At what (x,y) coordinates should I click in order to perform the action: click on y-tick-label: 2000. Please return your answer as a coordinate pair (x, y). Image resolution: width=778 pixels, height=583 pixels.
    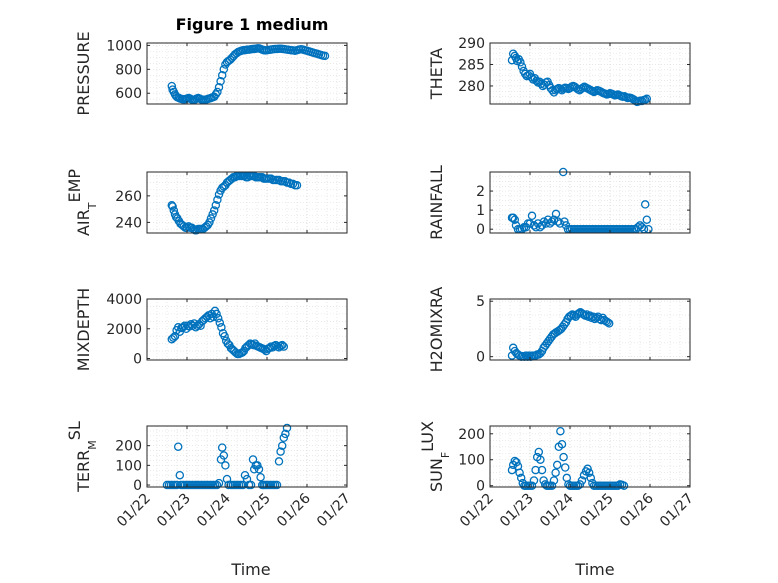
    Looking at the image, I should click on (124, 330).